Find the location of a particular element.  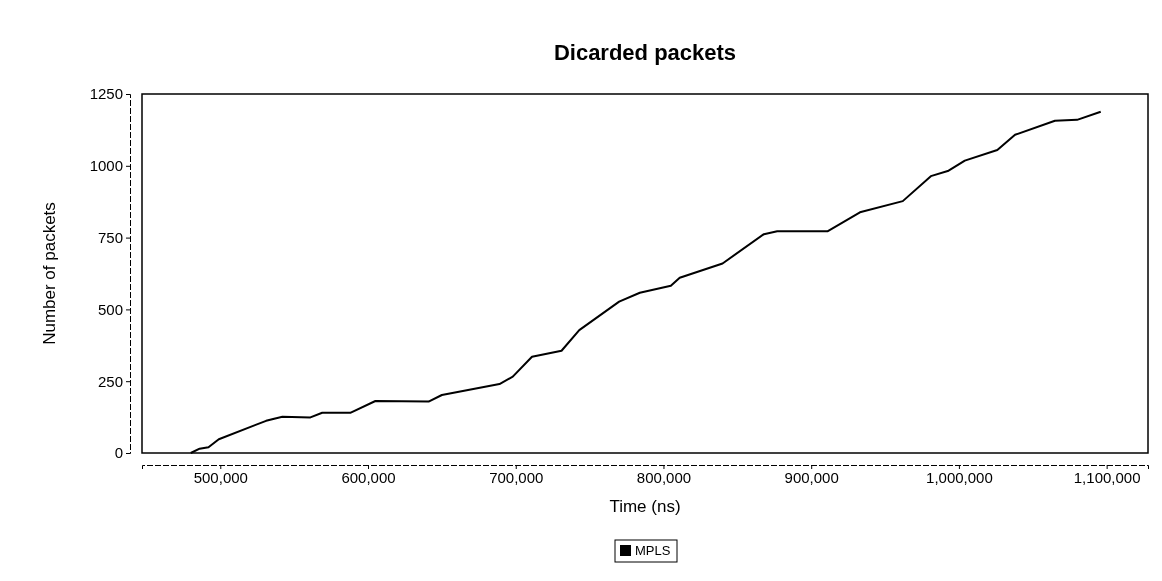

x-tick-label: 600,000 is located at coordinates (368, 477).